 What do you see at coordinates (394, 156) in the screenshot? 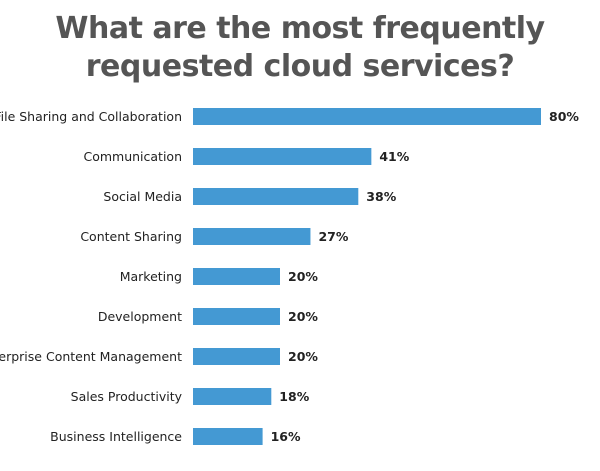
I see `value-label: 41%` at bounding box center [394, 156].